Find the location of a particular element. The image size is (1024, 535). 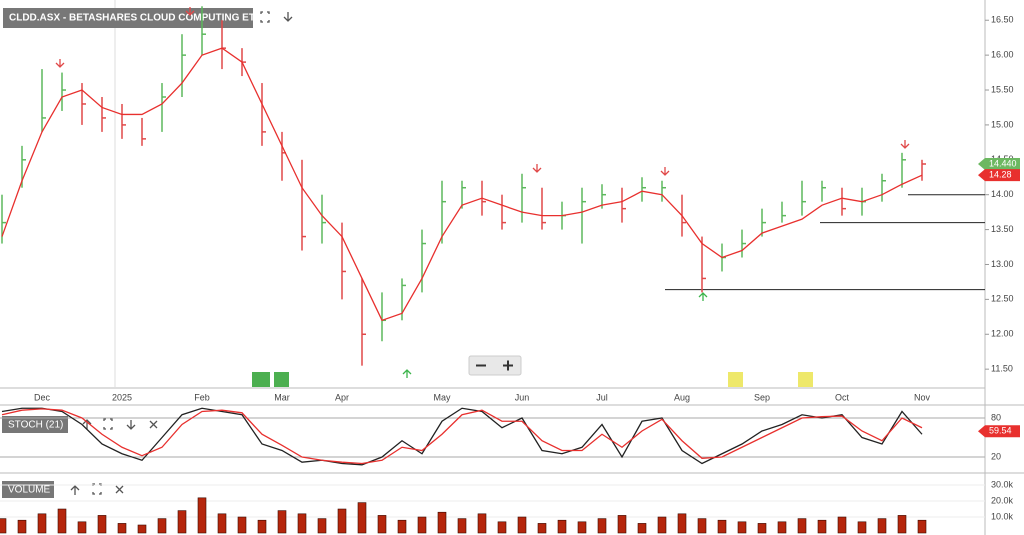

y-tick-label: 14.00 is located at coordinates (1002, 194).